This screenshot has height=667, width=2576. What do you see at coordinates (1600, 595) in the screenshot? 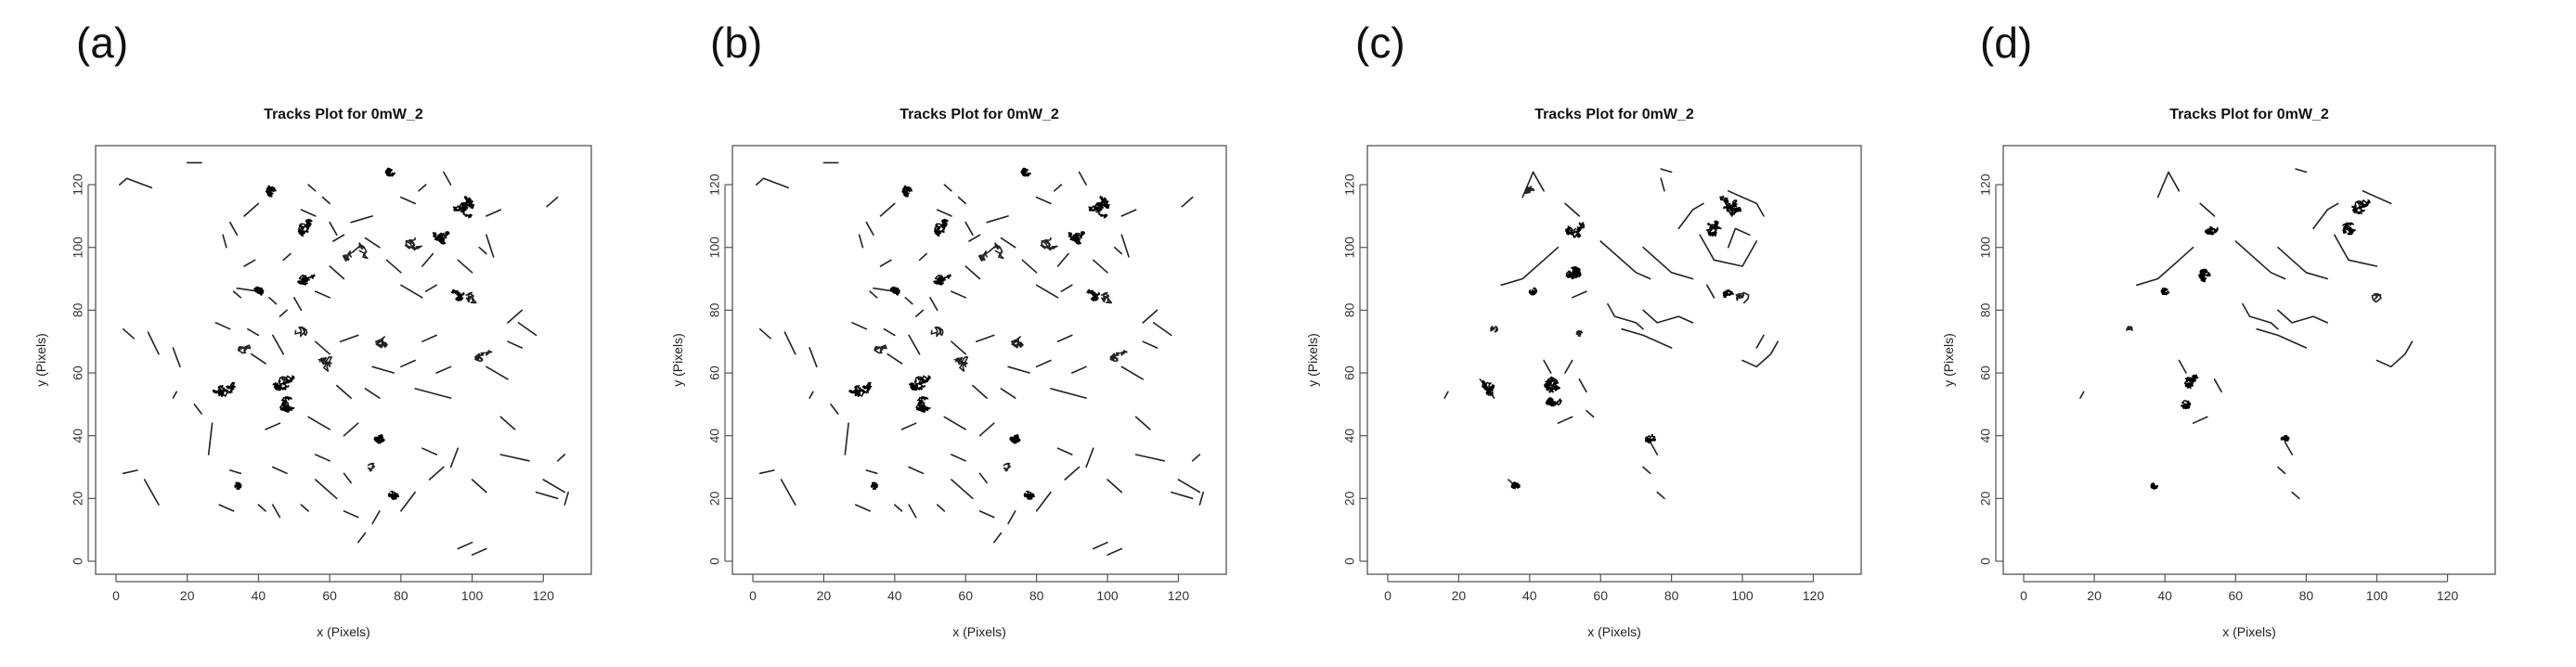
I see `x-tick-label: 60` at bounding box center [1600, 595].